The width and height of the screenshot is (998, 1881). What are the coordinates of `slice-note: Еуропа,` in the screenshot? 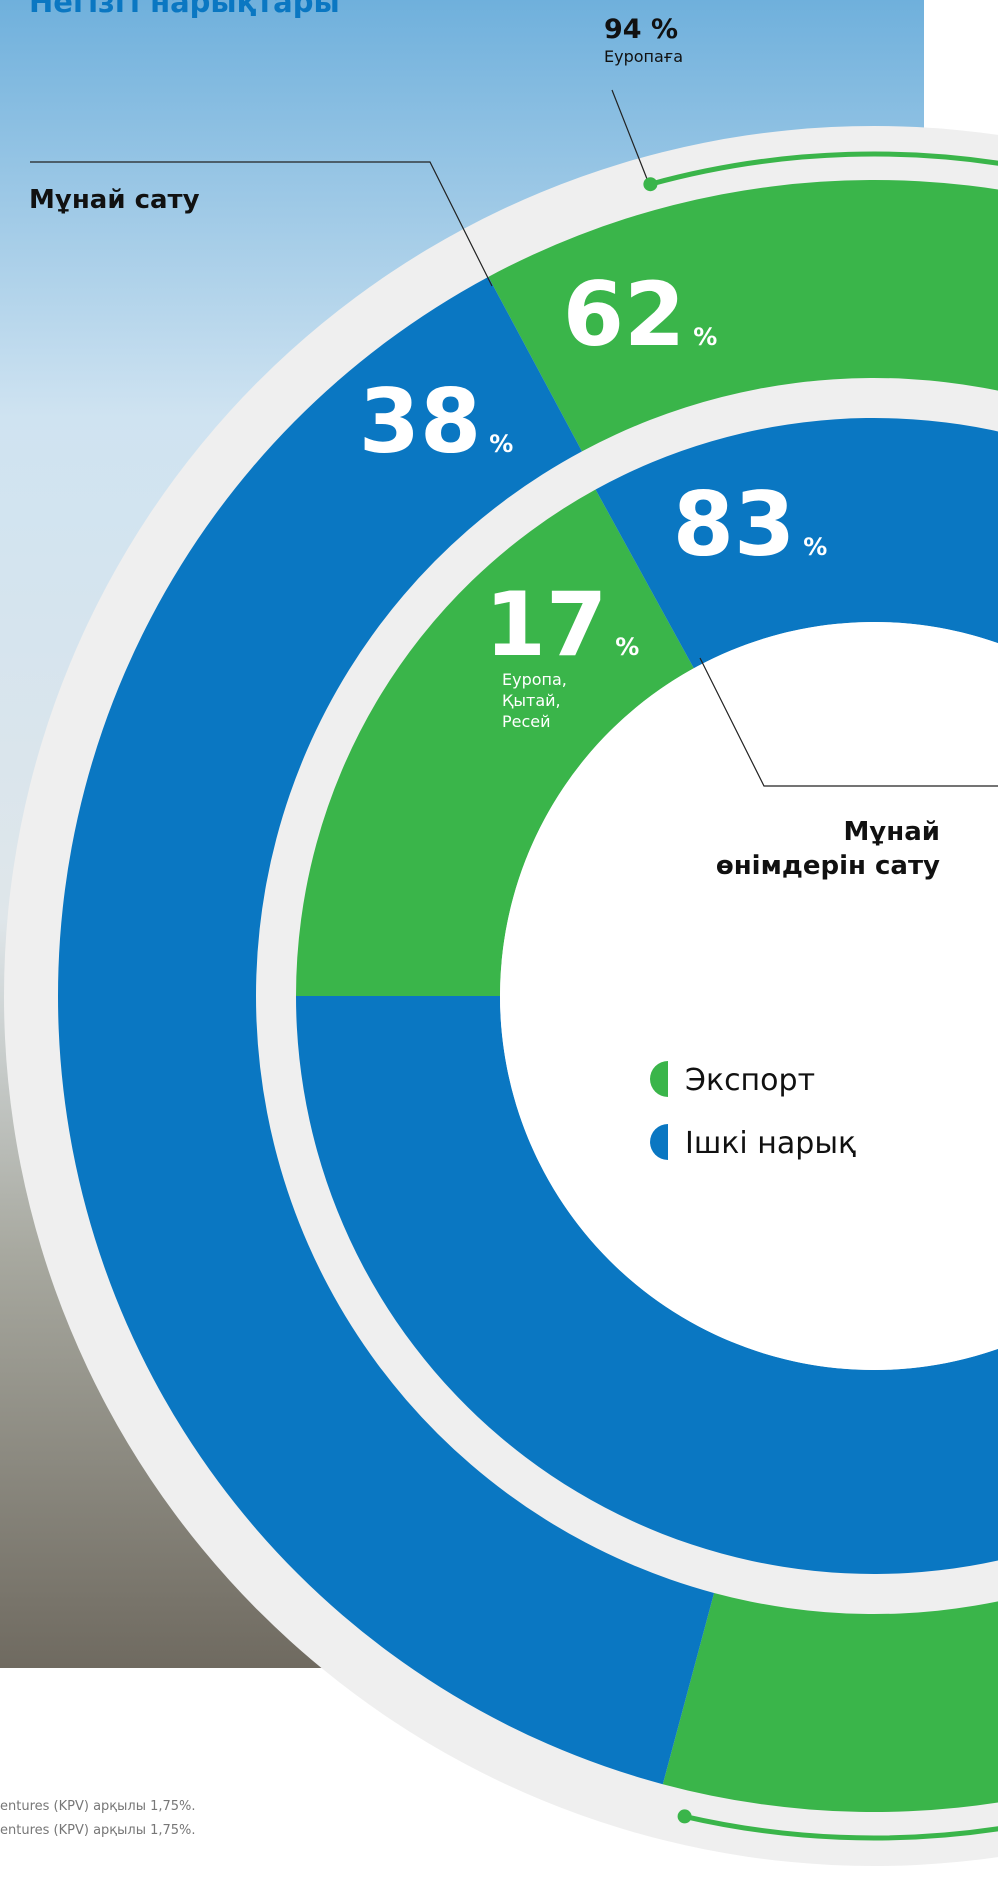 It's located at (534, 679).